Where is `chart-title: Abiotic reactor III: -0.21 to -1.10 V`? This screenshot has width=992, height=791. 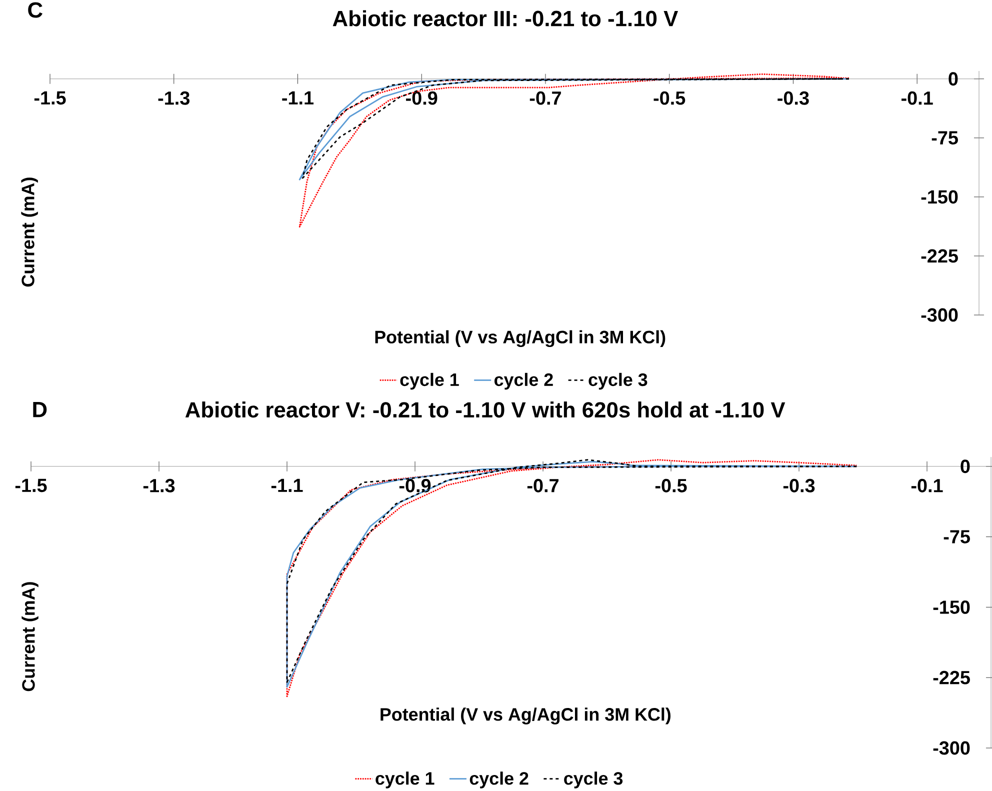 chart-title: Abiotic reactor III: -0.21 to -1.10 V is located at coordinates (505, 18).